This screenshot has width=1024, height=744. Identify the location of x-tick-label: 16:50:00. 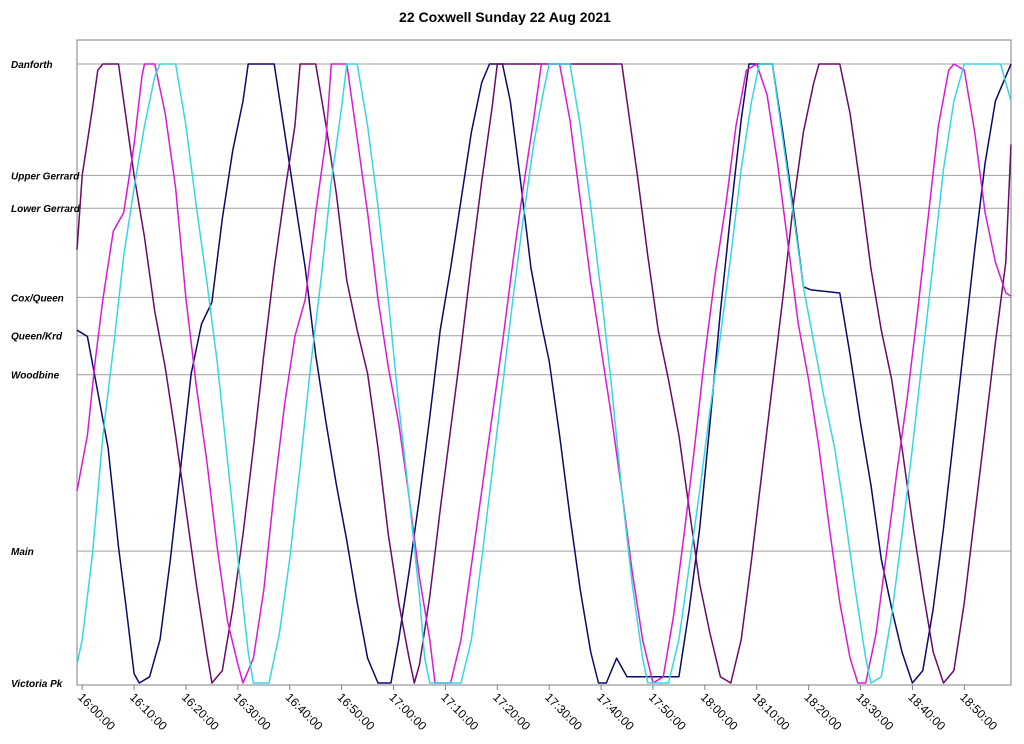
(356, 711).